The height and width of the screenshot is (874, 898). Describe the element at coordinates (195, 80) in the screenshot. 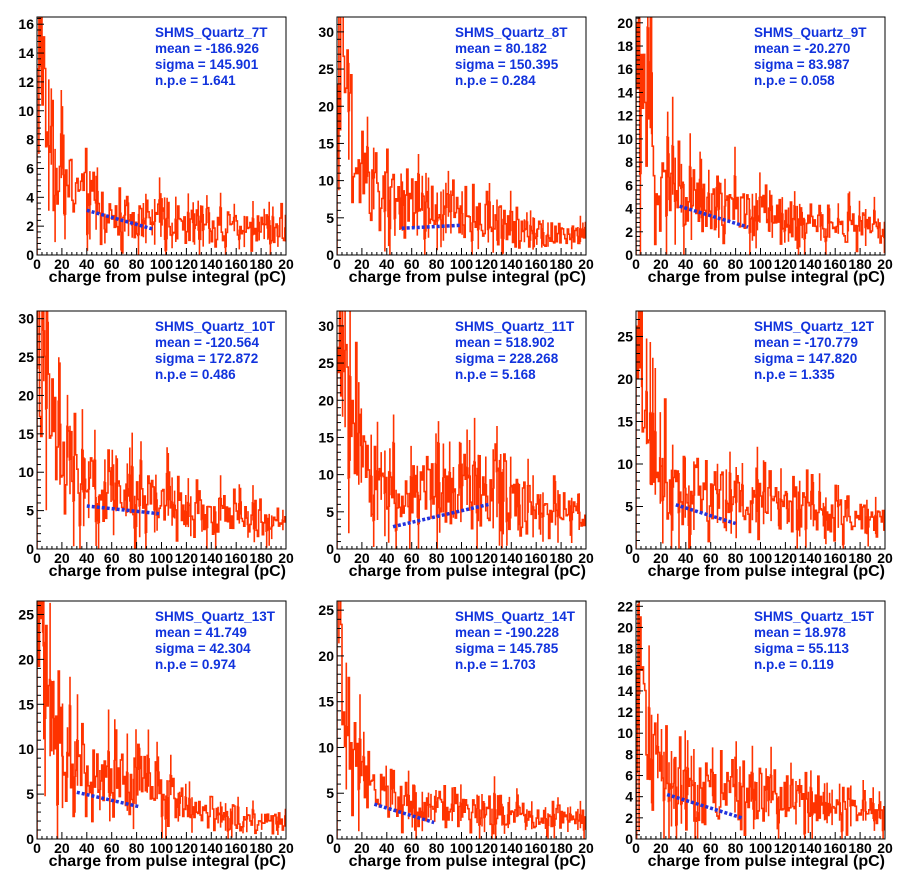

I see `stat-npe: n.p.e = 1.641` at that location.